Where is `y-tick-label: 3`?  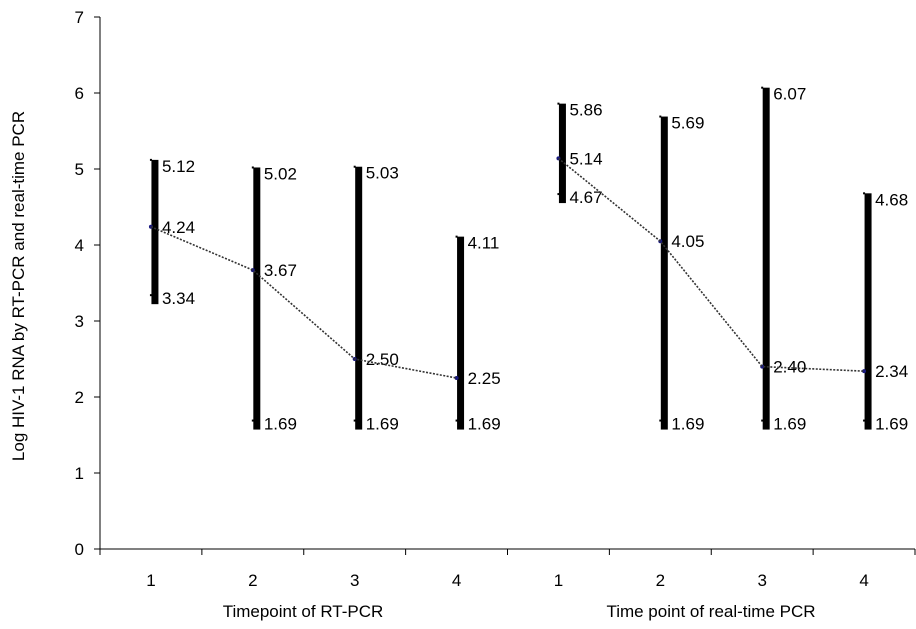
y-tick-label: 3 is located at coordinates (79, 321).